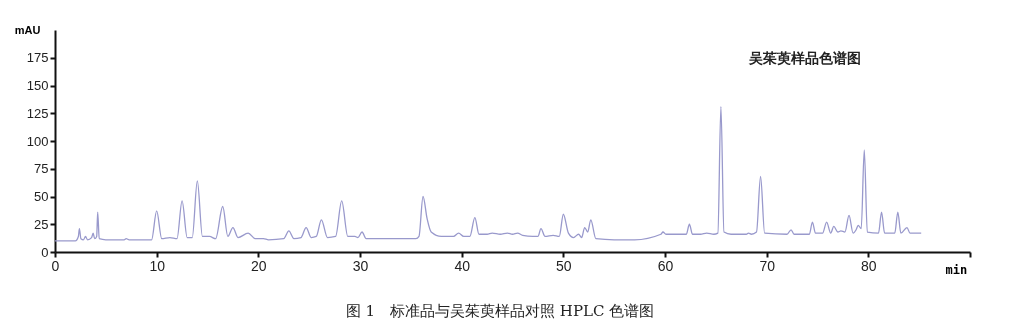 The width and height of the screenshot is (1027, 332). Describe the element at coordinates (500, 311) in the screenshot. I see `caption: 图 1 标准品与吴茱萸样品对照 HPLC 色谱图` at that location.